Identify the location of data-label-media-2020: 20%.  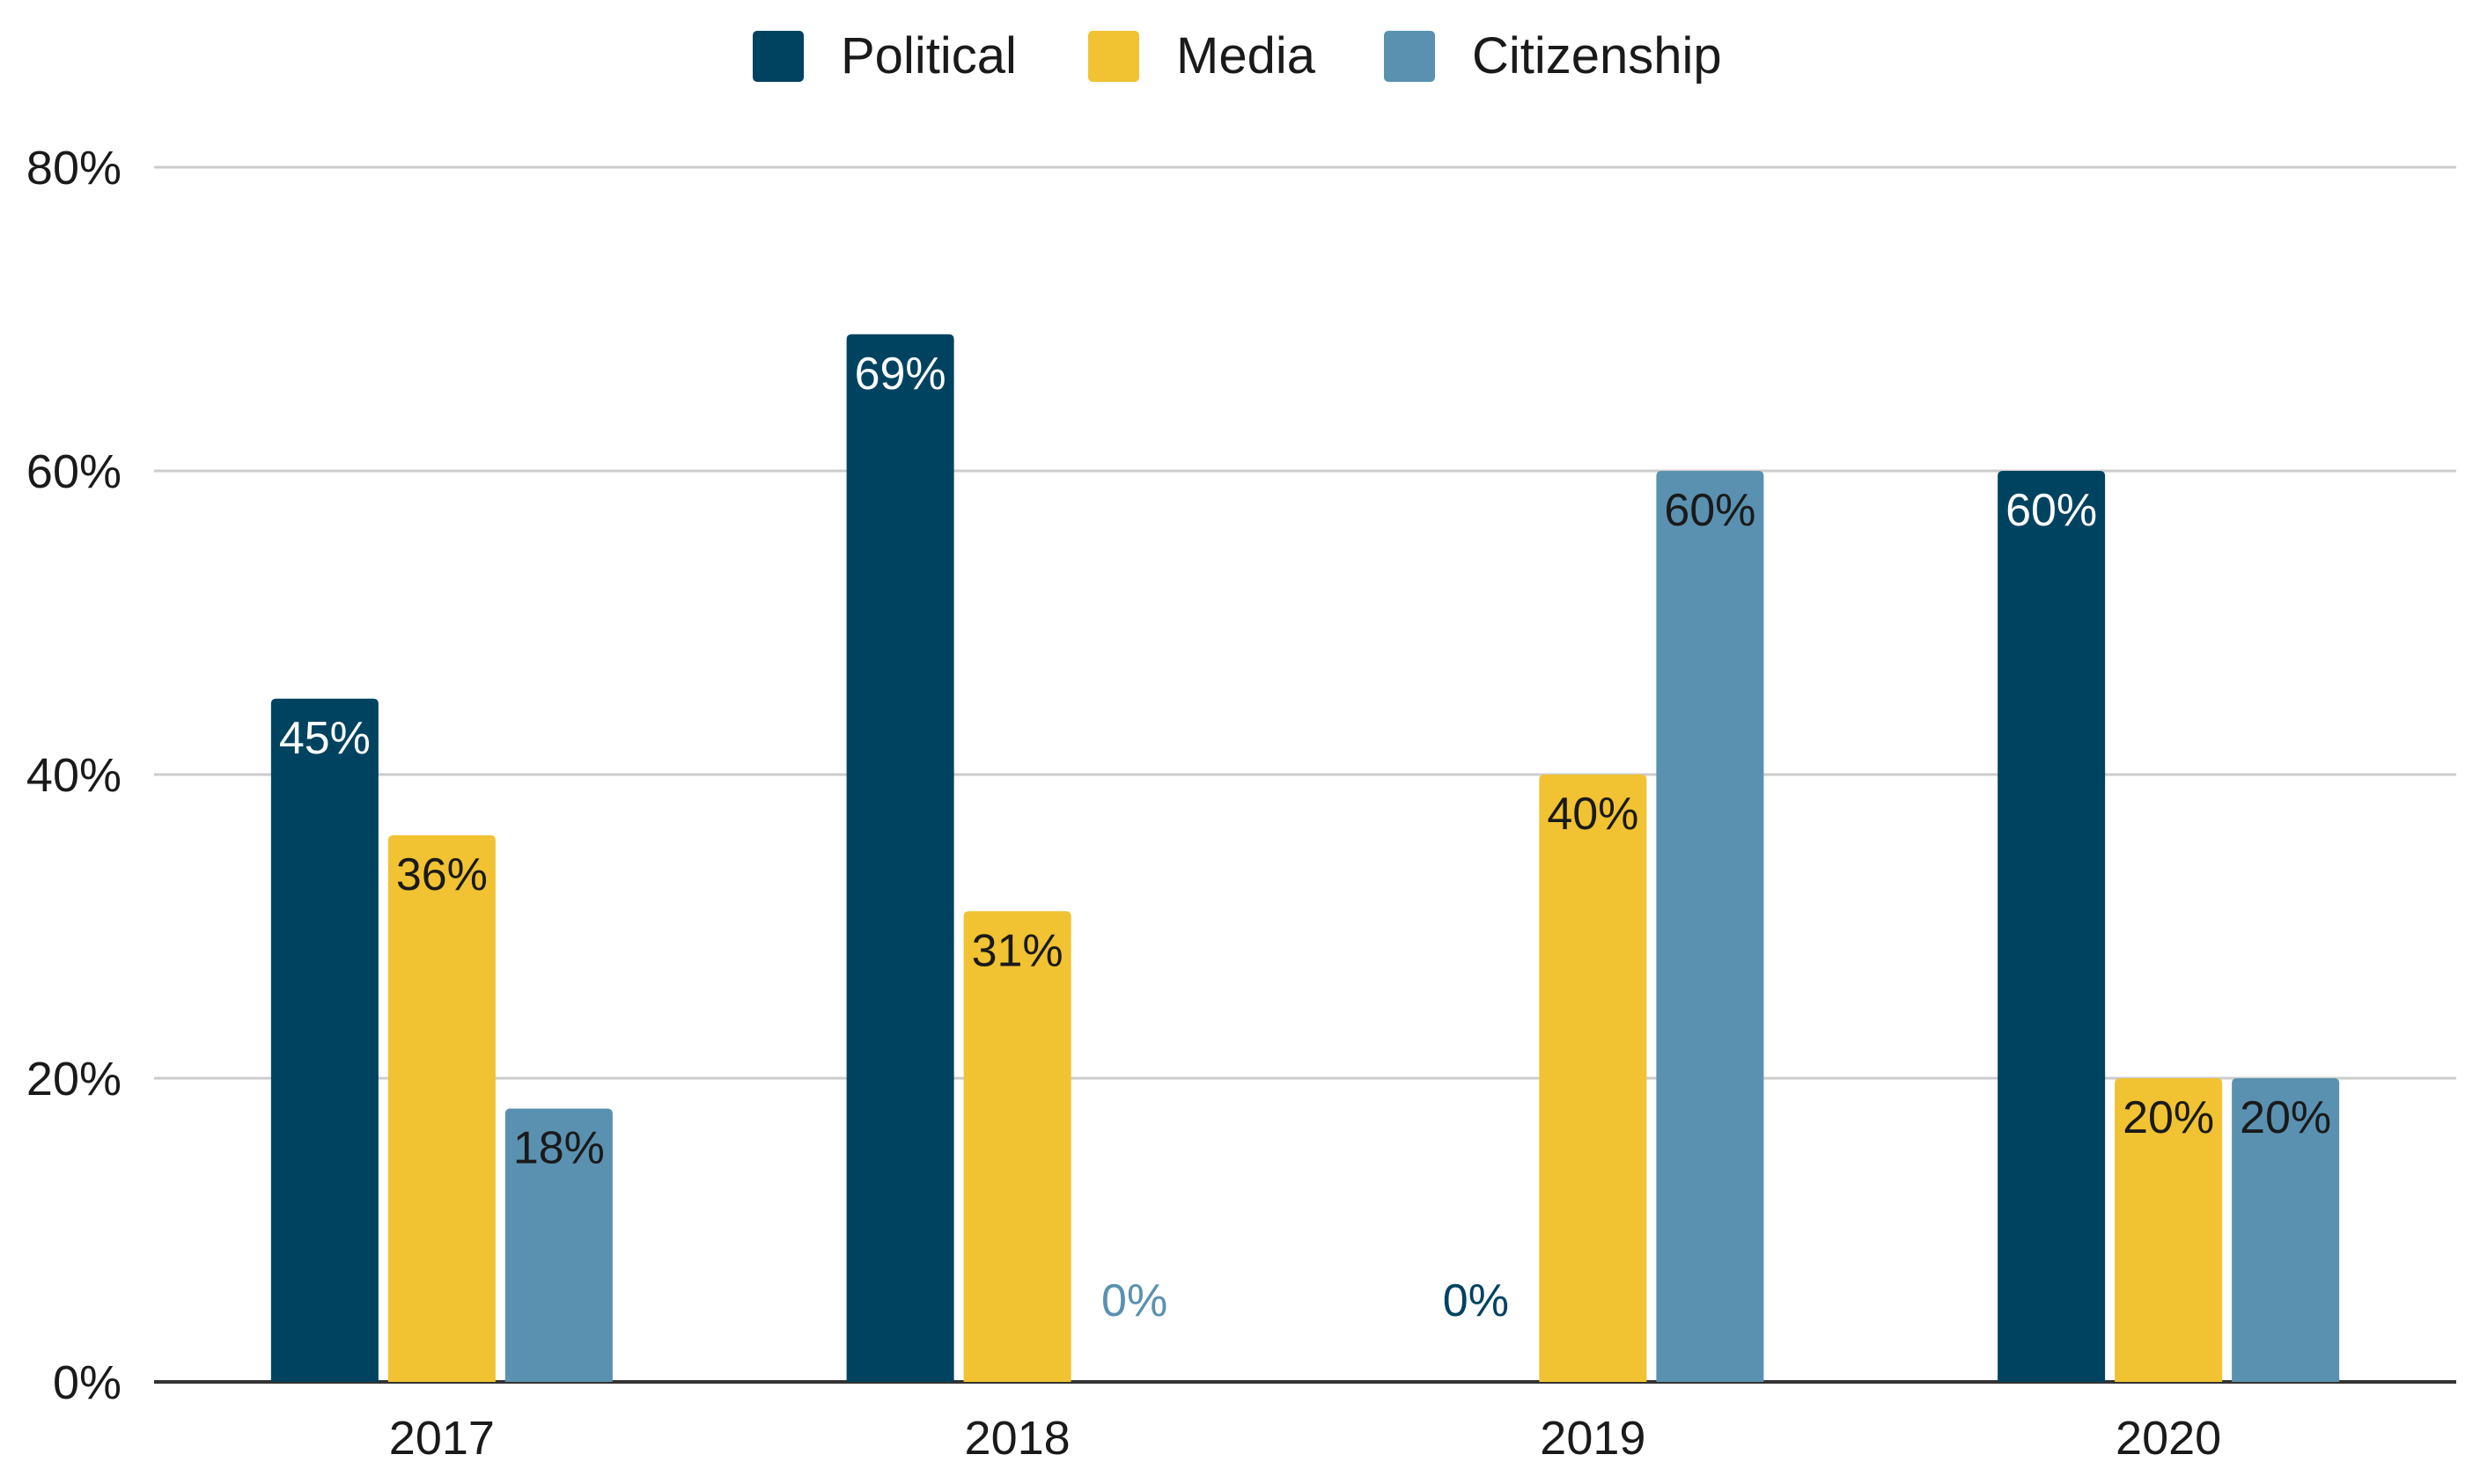
(2169, 1117).